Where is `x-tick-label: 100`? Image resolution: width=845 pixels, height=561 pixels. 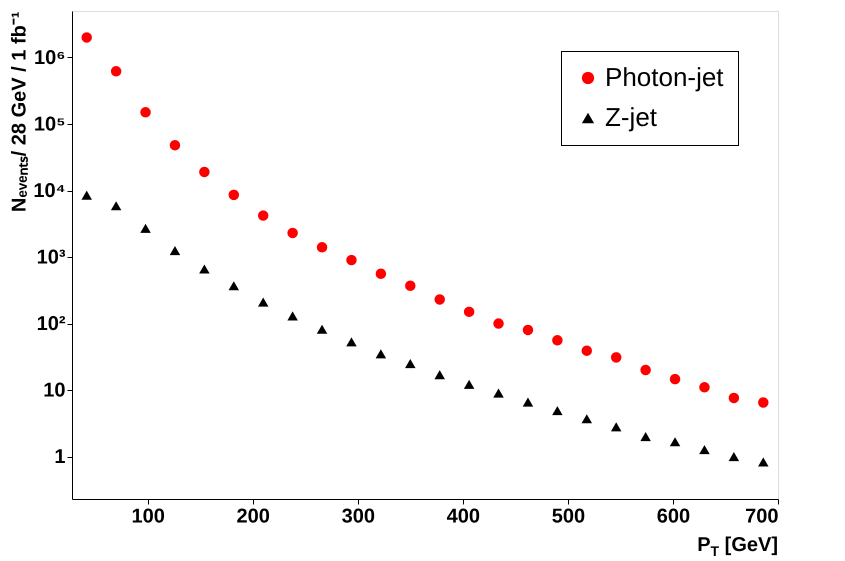 x-tick-label: 100 is located at coordinates (148, 517).